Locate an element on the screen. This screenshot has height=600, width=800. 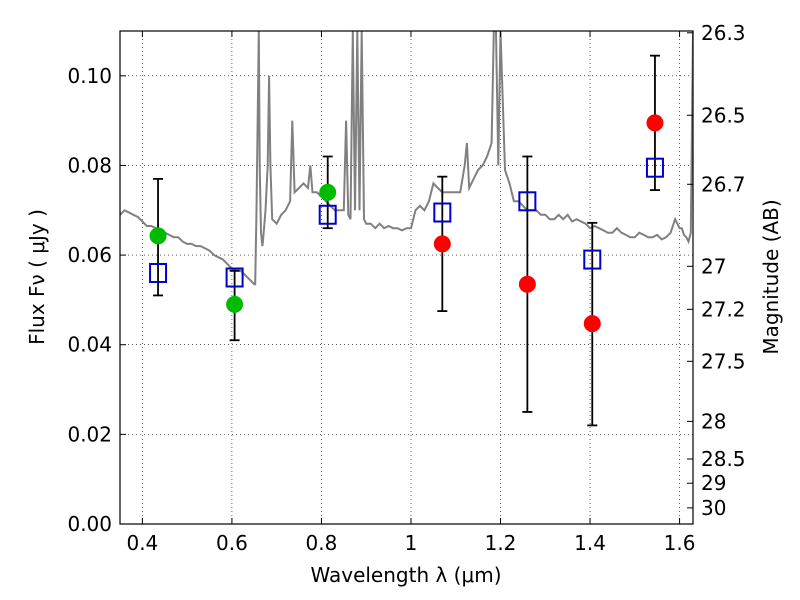
x-tick-label: 1.6 is located at coordinates (680, 543).